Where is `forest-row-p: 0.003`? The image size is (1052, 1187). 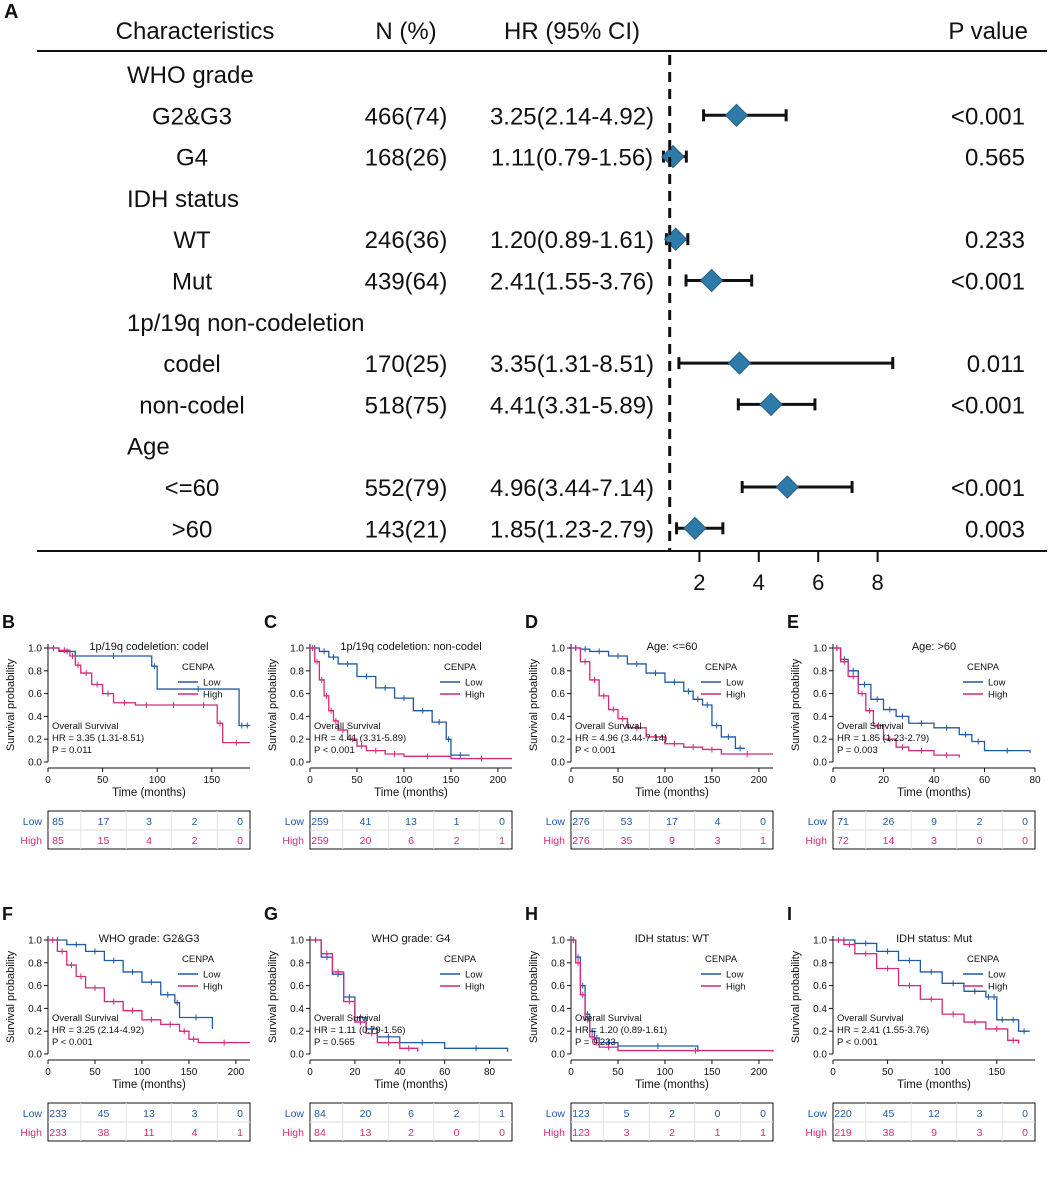 forest-row-p: 0.003 is located at coordinates (995, 529).